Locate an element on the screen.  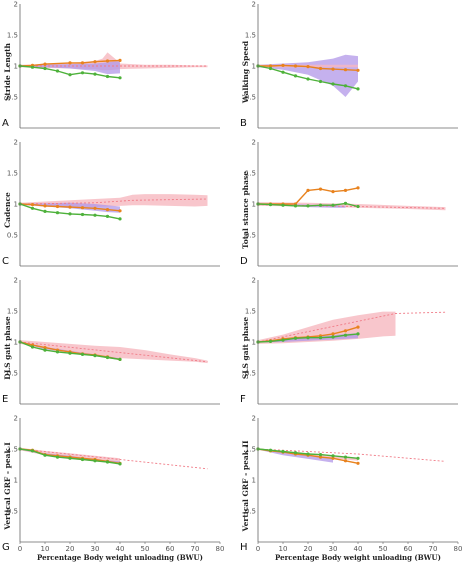
y-axis-label: Vertical GRF - peak I is located at coordinates (7, 486).